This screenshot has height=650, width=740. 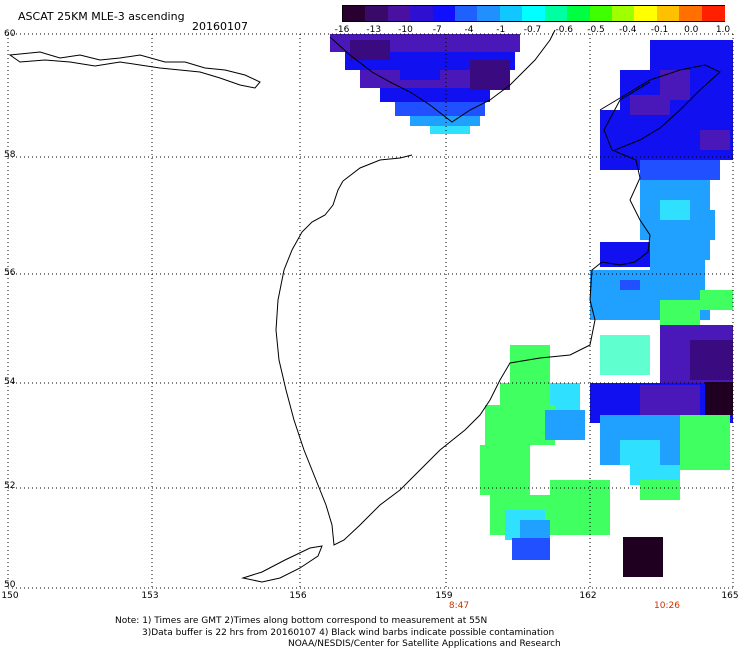 I want to click on map-title: ASCAT 25KM MLE-3 ascending, so click(x=101, y=16).